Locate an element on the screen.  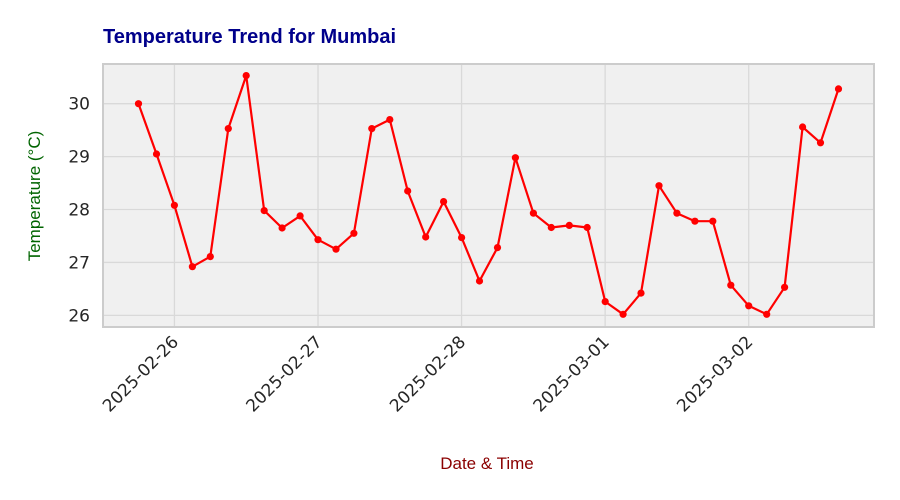
x-tick-label: 2025-03-01 is located at coordinates (572, 374).